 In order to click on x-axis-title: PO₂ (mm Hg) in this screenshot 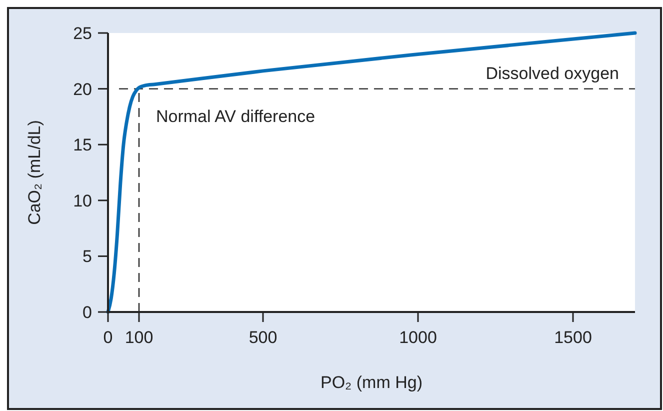, I will do `click(371, 382)`.